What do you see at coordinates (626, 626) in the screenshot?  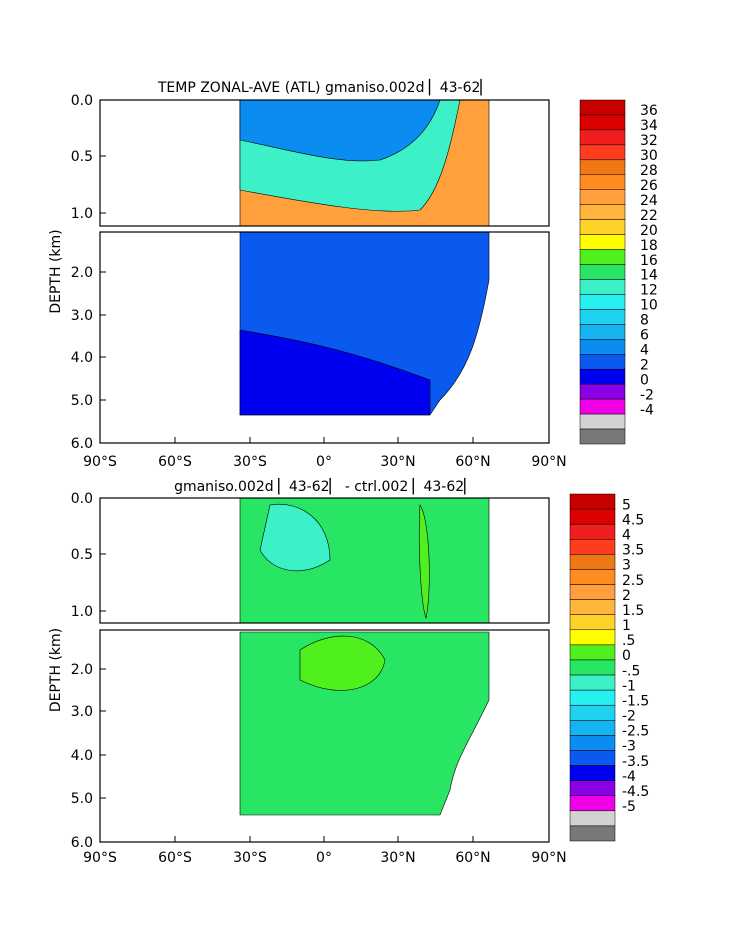 I see `colorbar-label: 1` at bounding box center [626, 626].